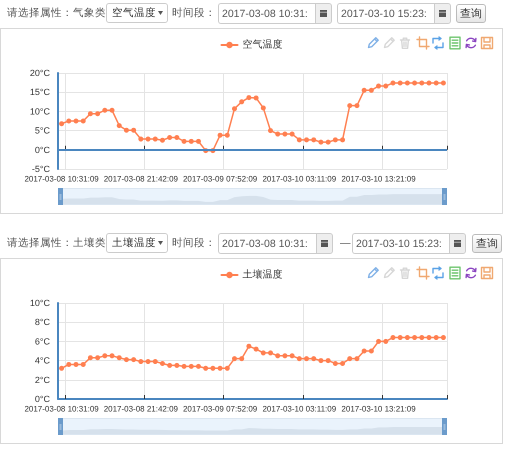 This screenshot has width=510, height=454. I want to click on x-tick-label: 2017-03-08 10:31:09, so click(62, 409).